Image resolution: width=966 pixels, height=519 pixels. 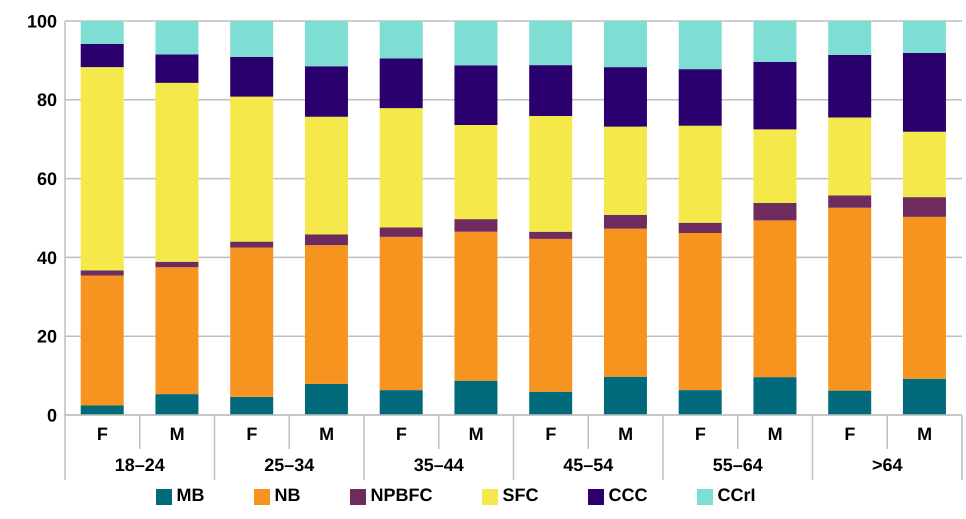 I want to click on text: 35–44, so click(x=439, y=465).